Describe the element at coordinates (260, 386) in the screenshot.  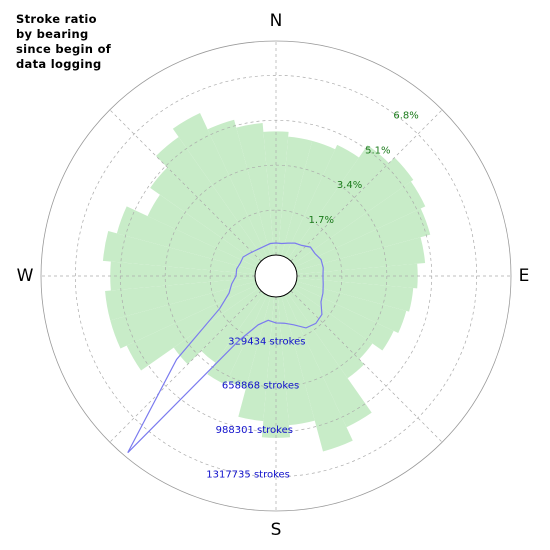
I see `r2-tick-label: 658868 strokes` at that location.